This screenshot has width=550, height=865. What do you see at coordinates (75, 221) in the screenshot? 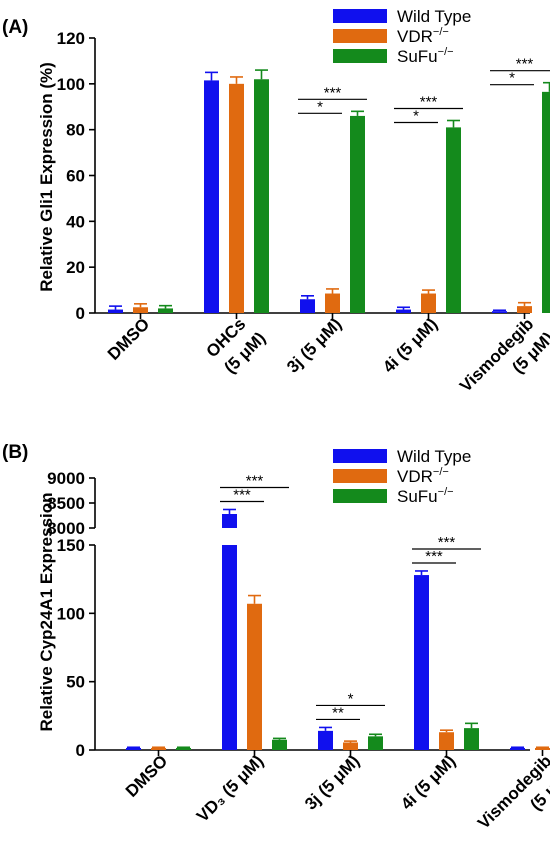
I see `a-y-tick-label: 40` at bounding box center [75, 221].